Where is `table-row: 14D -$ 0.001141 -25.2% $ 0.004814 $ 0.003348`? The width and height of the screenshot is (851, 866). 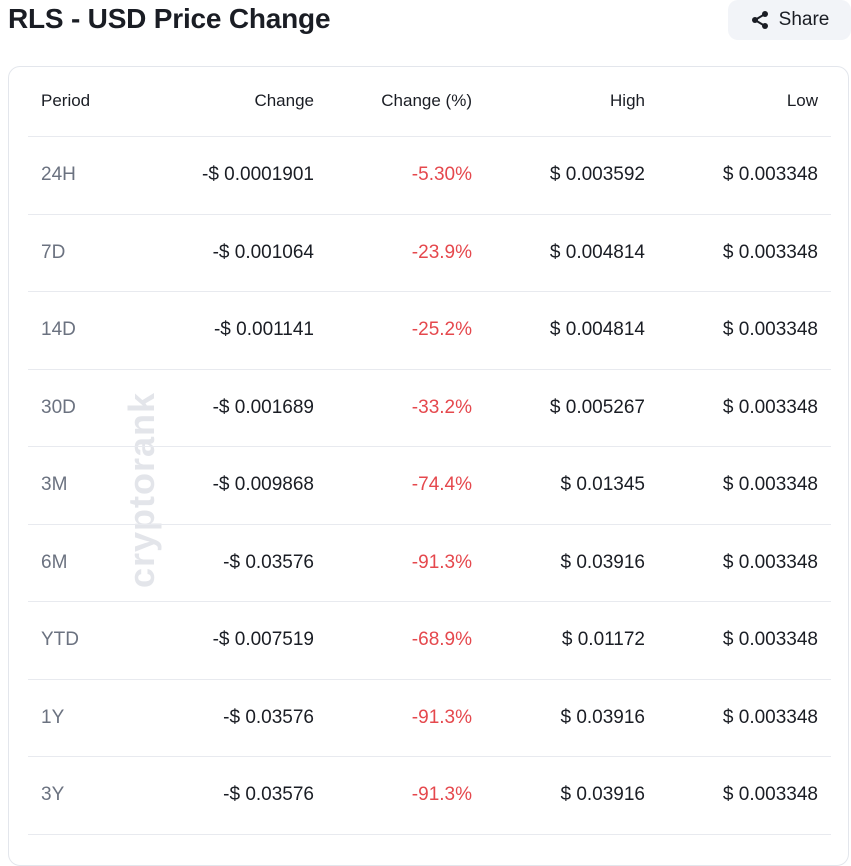
table-row: 14D -$ 0.001141 -25.2% $ 0.004814 $ 0.003348 is located at coordinates (429, 331).